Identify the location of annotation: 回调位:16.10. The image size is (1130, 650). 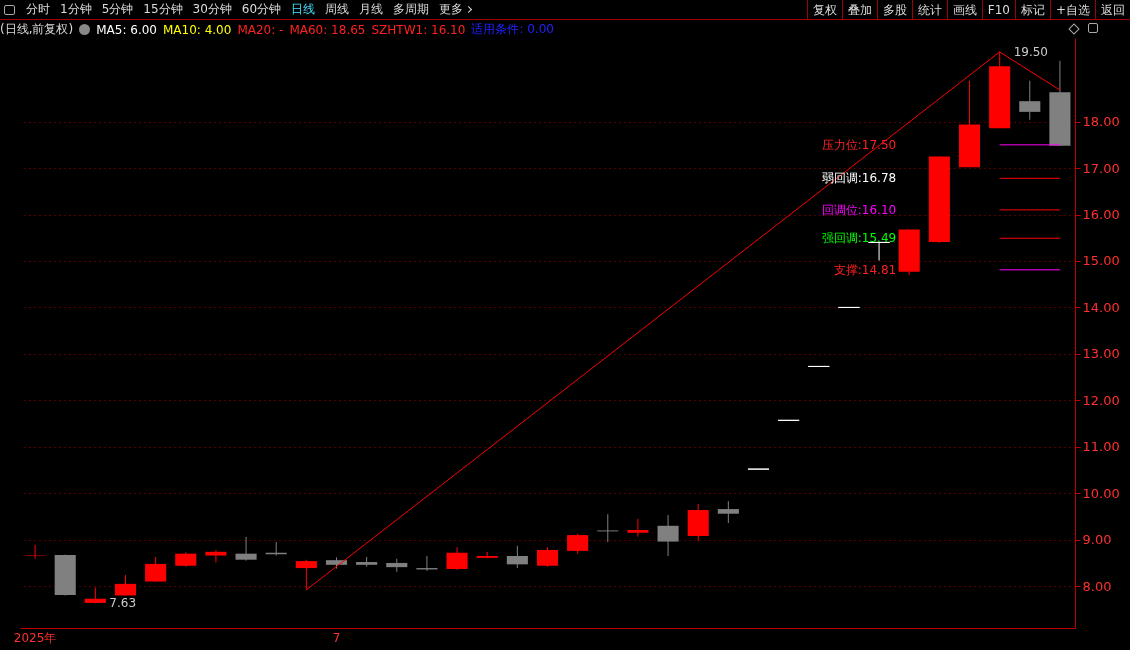
(859, 209).